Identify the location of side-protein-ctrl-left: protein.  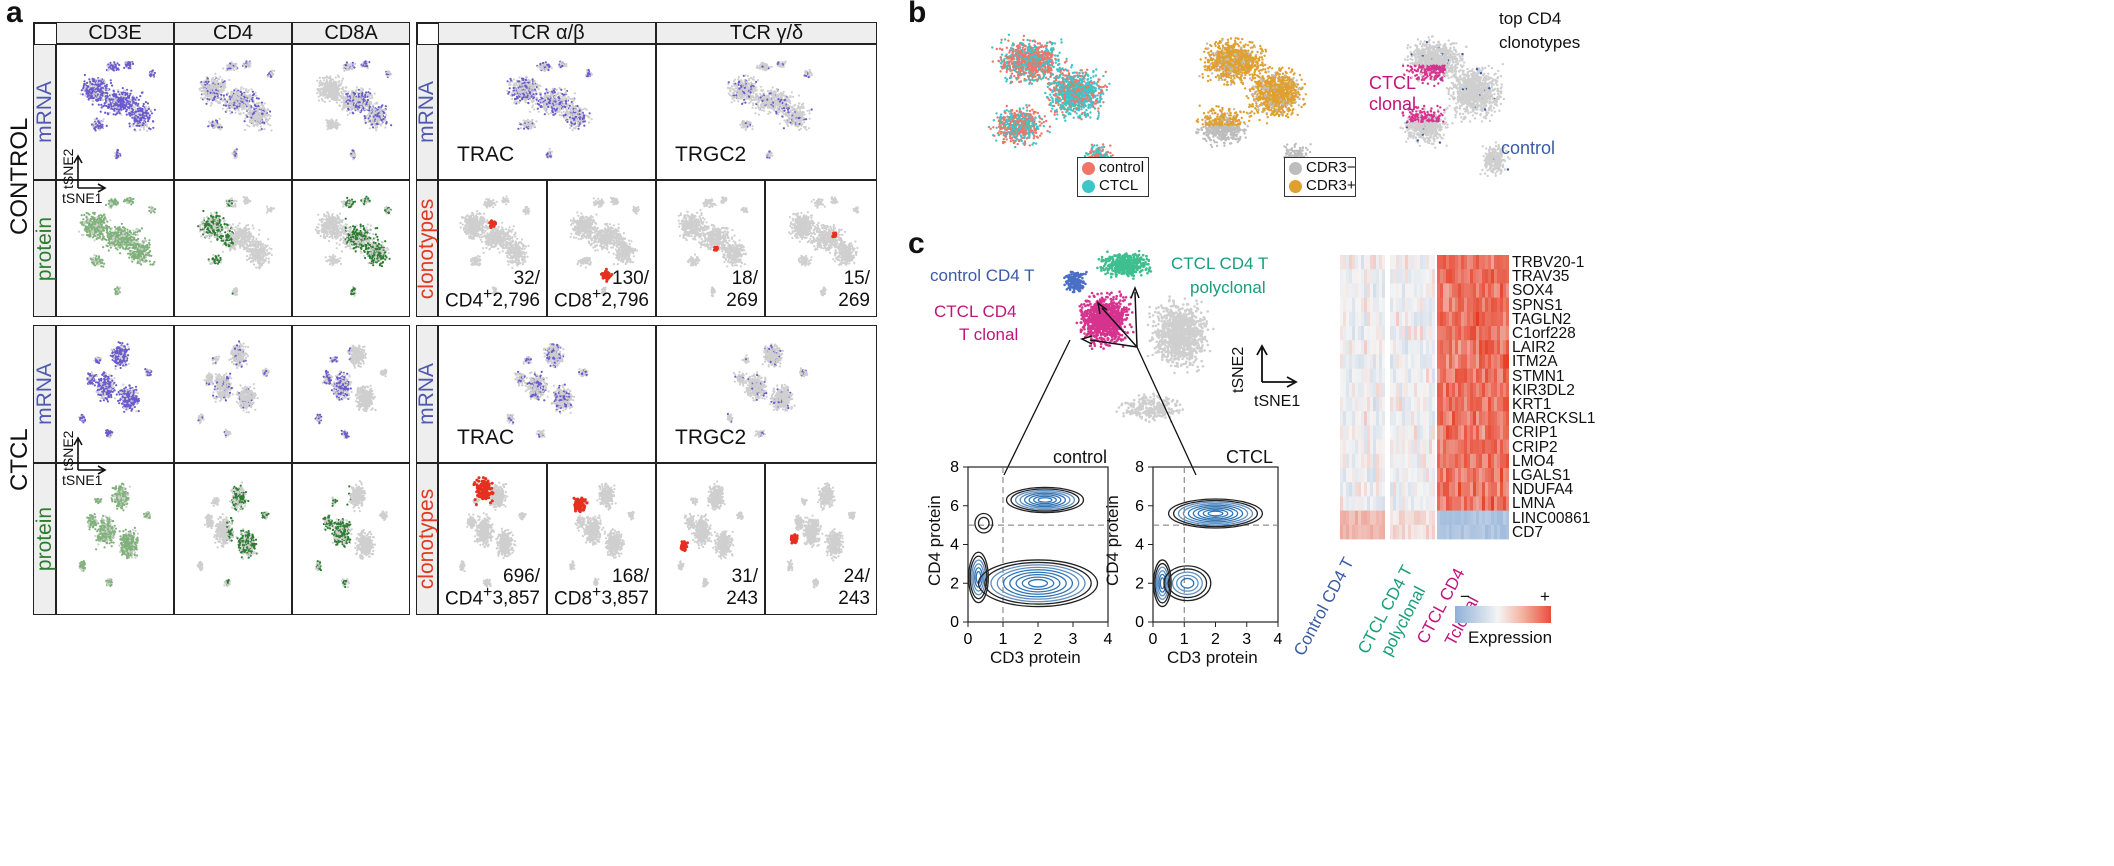
(44, 248).